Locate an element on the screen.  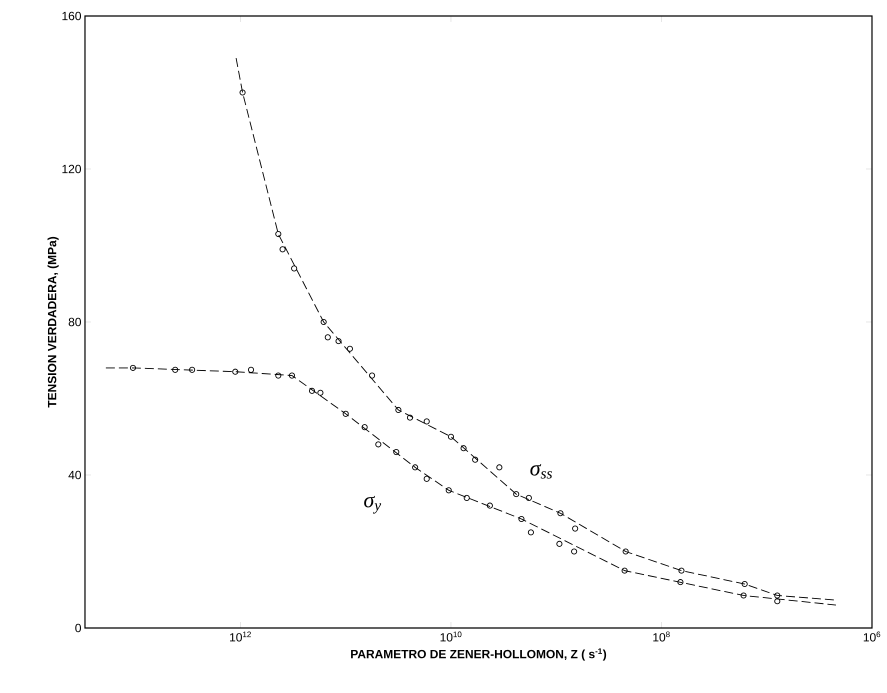
x-tick-label: 10$^{10}$ is located at coordinates (451, 637).